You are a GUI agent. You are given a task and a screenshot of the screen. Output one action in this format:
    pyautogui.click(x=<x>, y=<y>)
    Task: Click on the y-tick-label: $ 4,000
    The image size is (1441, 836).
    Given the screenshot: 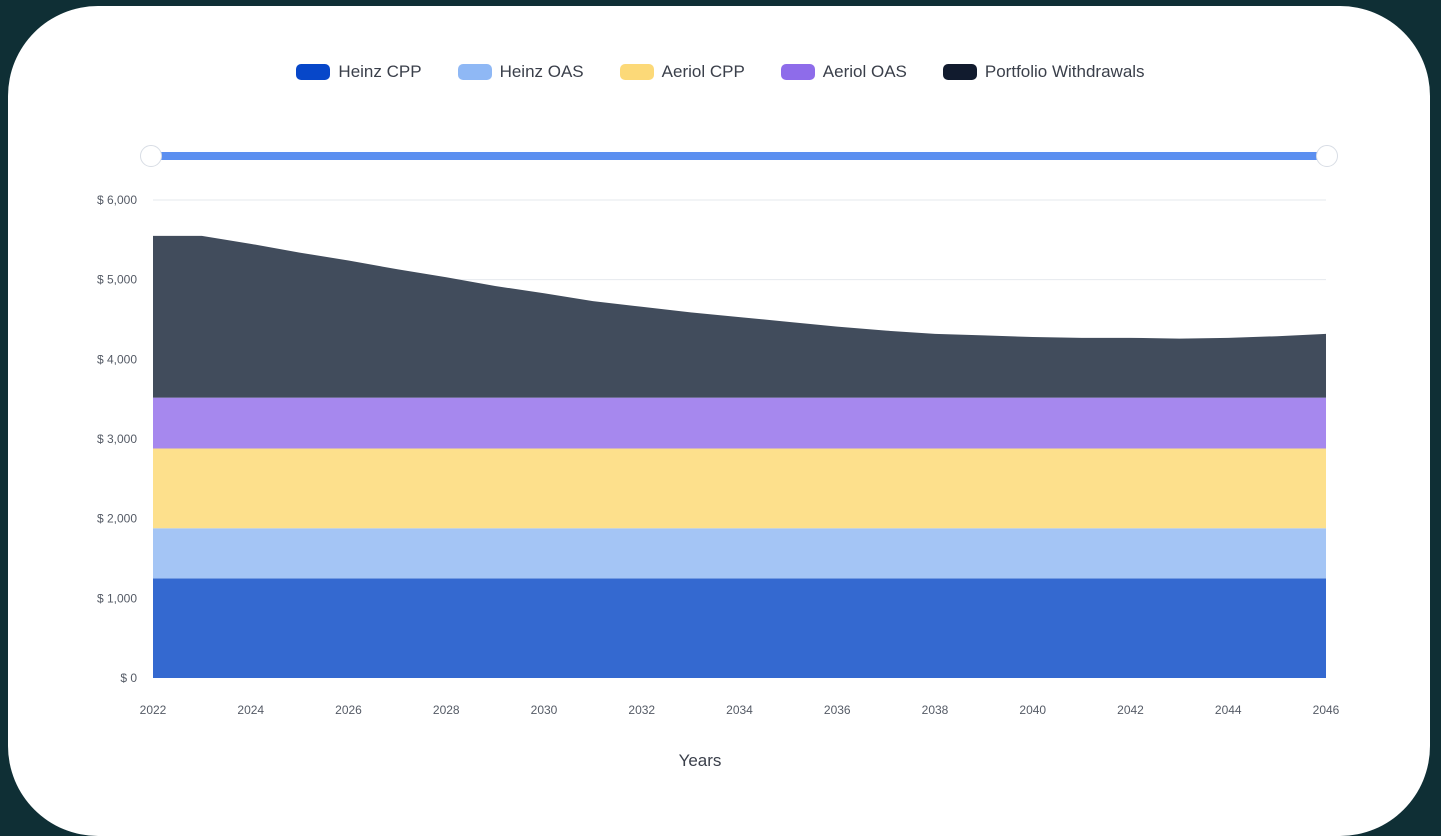 What is the action you would take?
    pyautogui.click(x=117, y=359)
    